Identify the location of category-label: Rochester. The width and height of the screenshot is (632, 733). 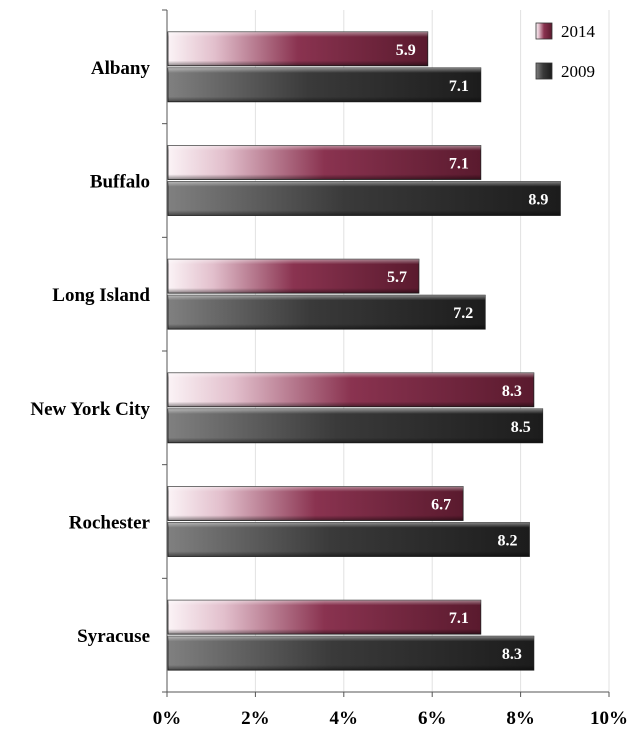
(110, 523).